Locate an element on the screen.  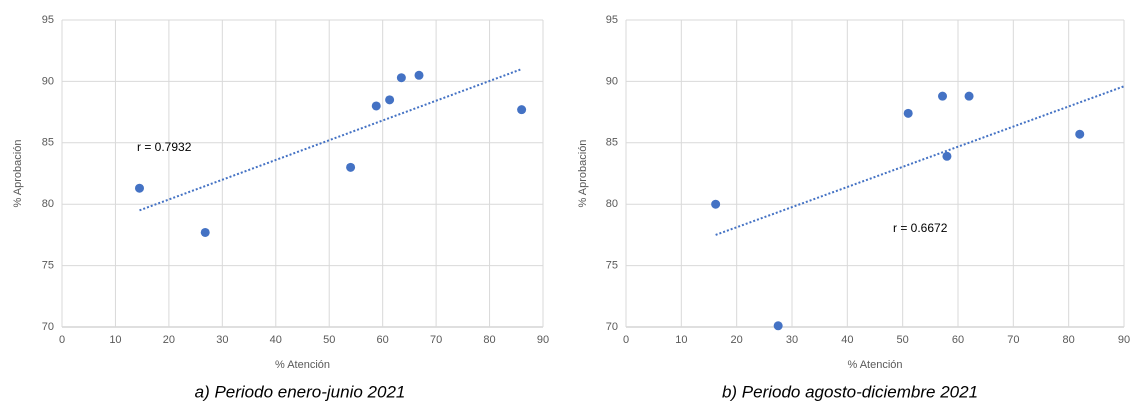
caption: b) Periodo agosto-diciembre 2021 is located at coordinates (850, 391).